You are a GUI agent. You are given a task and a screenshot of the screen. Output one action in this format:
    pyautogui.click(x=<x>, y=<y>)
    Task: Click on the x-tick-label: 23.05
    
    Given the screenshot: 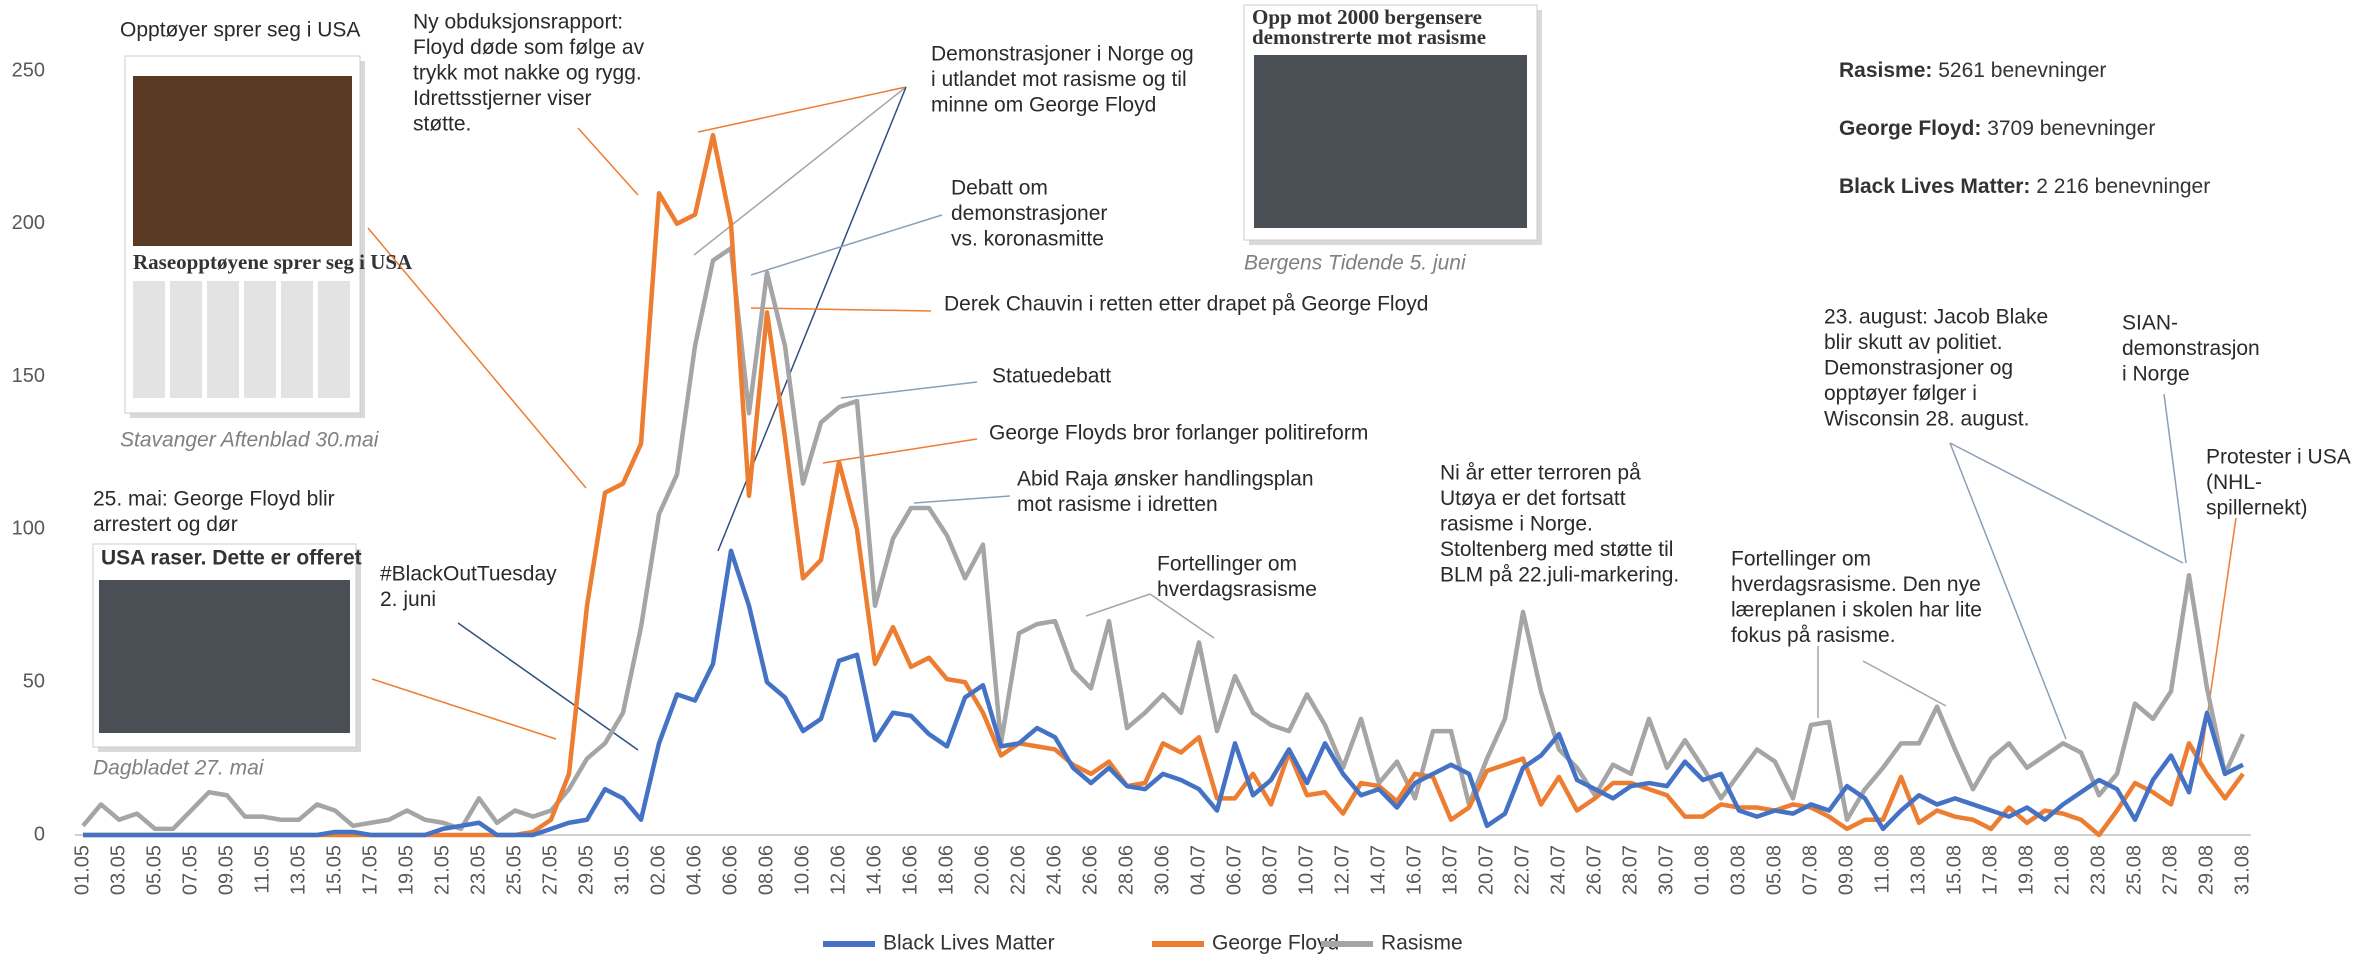 What is the action you would take?
    pyautogui.click(x=478, y=870)
    